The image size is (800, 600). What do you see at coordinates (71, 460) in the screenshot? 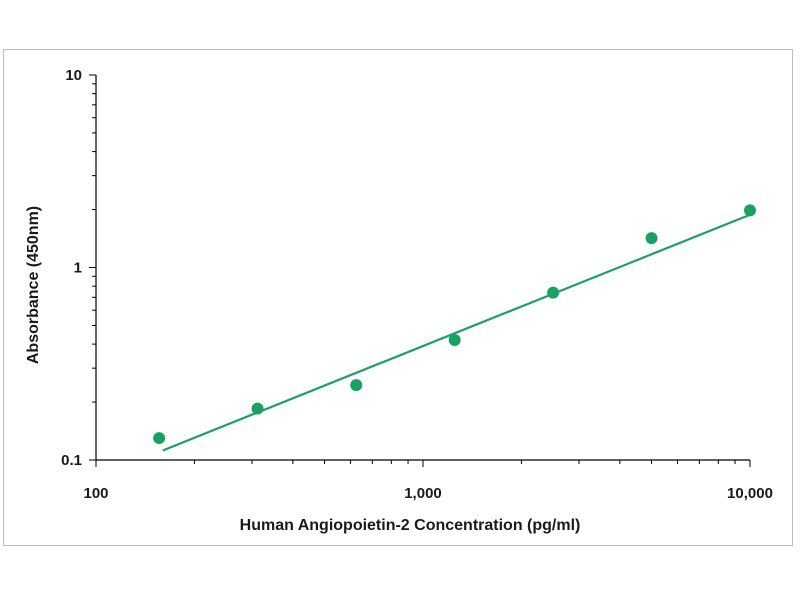
I see `y-tick-label: 0.1` at bounding box center [71, 460].